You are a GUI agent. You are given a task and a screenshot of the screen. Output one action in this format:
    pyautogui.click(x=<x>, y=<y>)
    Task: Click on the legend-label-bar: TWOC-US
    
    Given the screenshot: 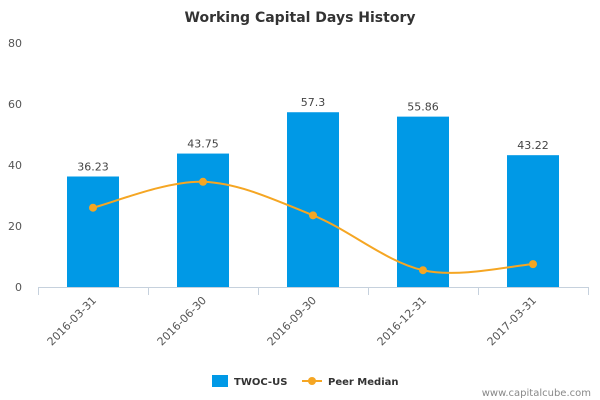 What is the action you would take?
    pyautogui.click(x=260, y=382)
    